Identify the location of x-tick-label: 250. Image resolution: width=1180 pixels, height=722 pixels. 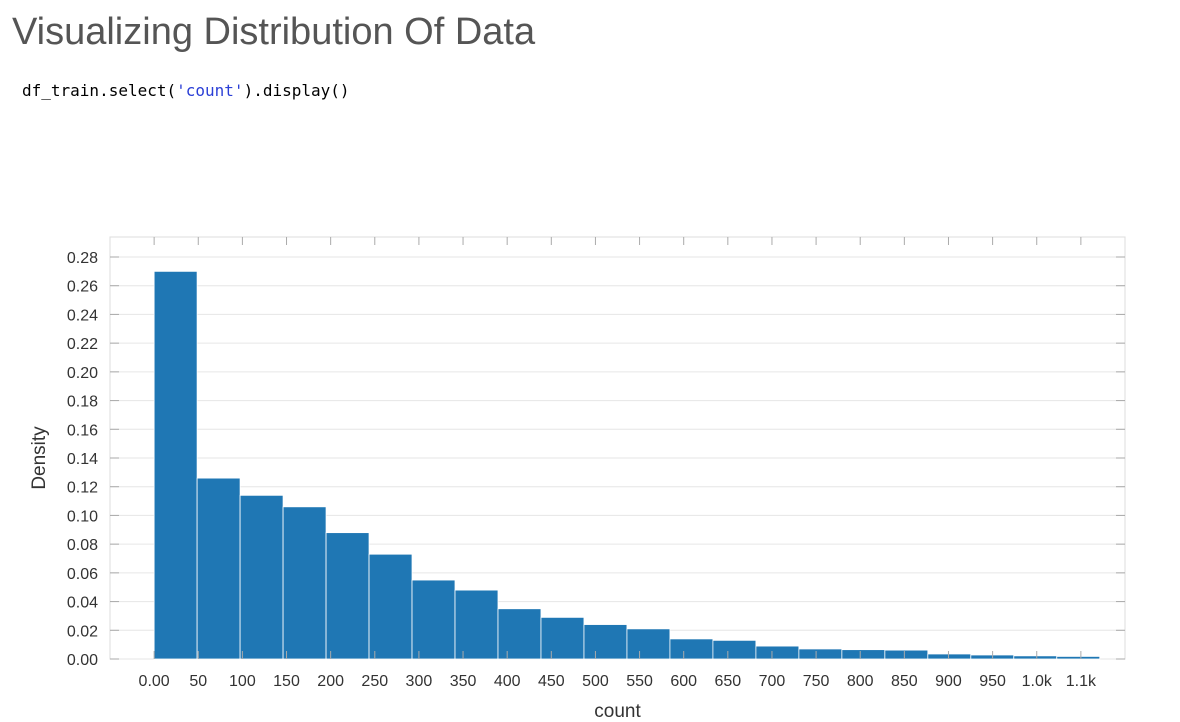
(374, 681).